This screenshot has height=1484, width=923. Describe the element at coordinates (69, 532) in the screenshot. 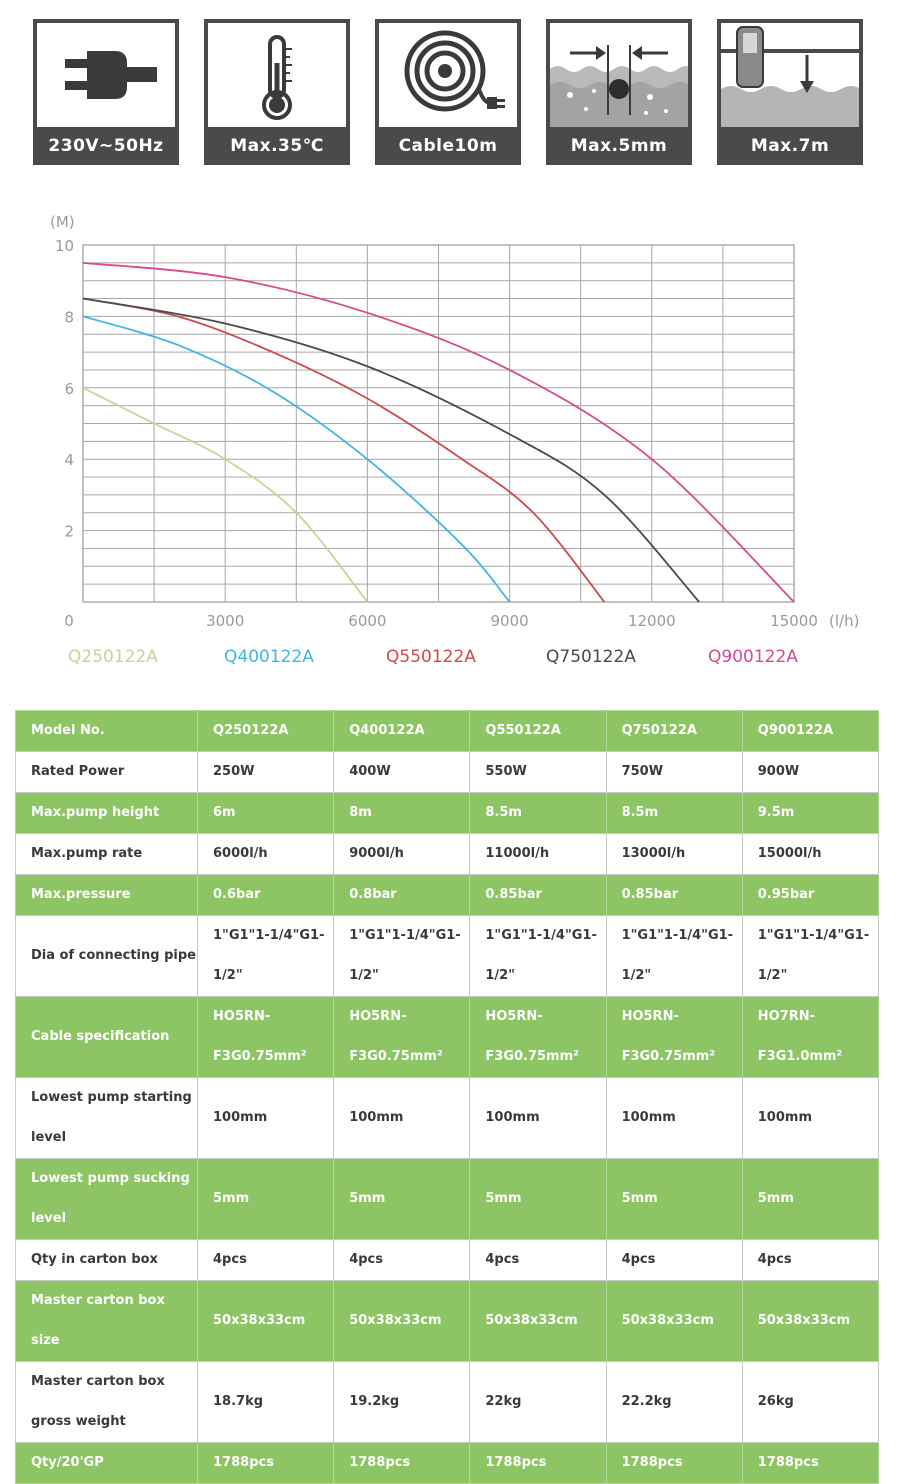

I see `y-tick-label: 2` at that location.